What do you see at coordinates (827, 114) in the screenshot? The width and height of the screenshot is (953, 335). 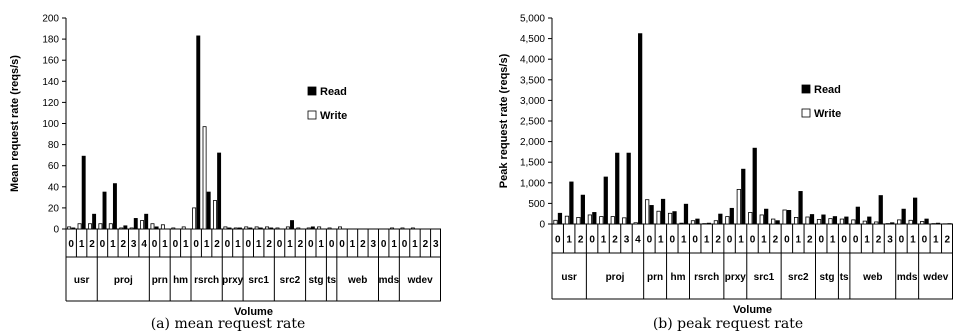 I see `legend-label-write: Write` at bounding box center [827, 114].